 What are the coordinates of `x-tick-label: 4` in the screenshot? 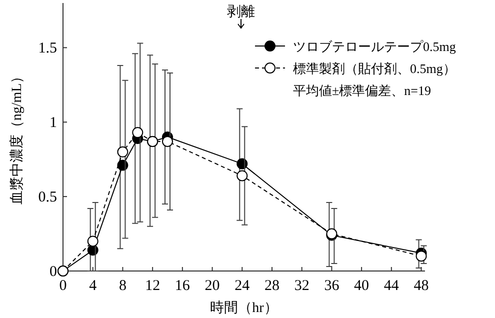 It's located at (93, 286).